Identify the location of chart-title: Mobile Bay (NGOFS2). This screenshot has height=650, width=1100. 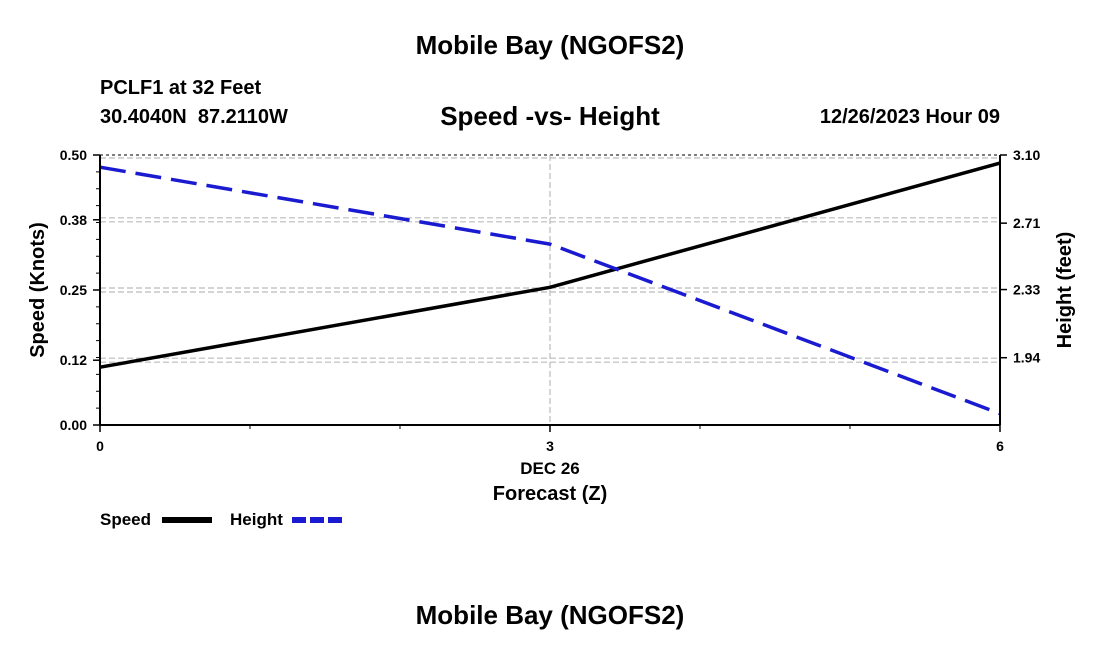
(550, 45).